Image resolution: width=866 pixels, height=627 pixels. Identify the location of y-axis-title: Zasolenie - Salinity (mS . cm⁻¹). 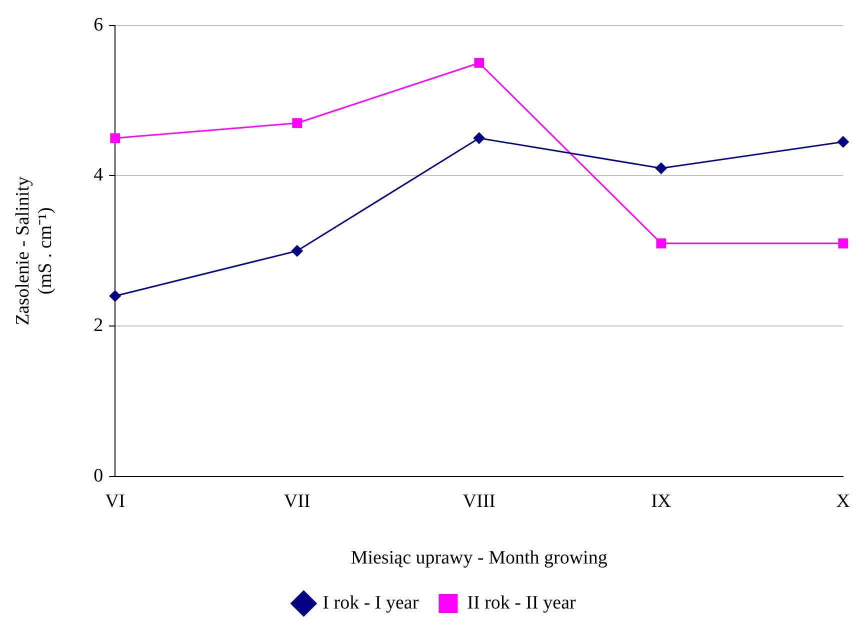
(34, 251).